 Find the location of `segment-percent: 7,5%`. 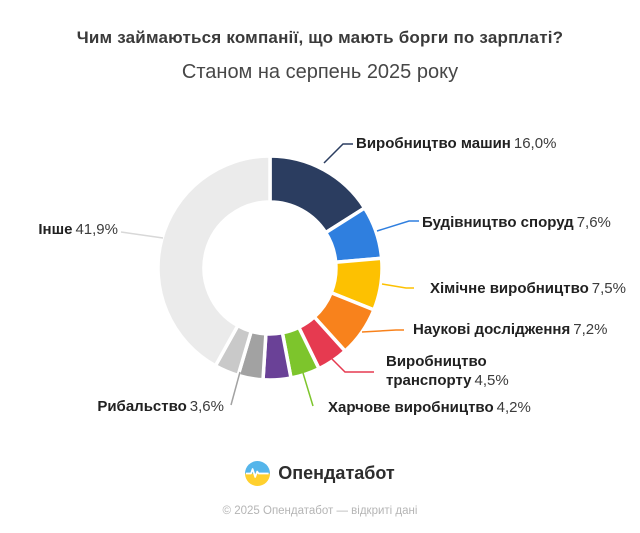

segment-percent: 7,5% is located at coordinates (608, 288).